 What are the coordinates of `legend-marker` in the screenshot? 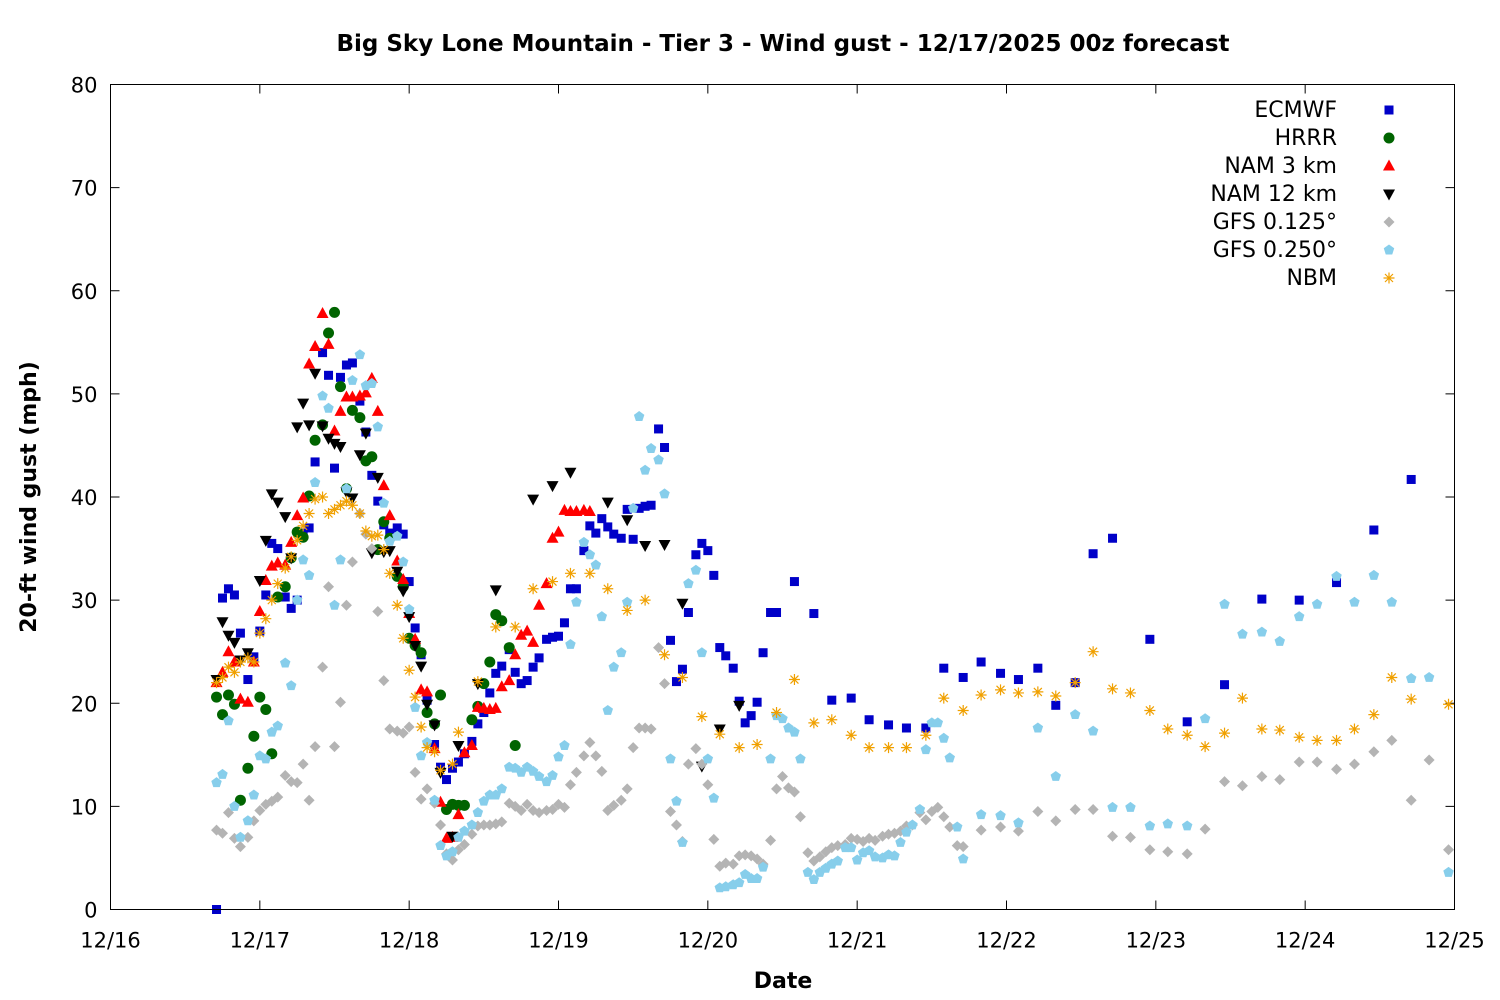 It's located at (1389, 195).